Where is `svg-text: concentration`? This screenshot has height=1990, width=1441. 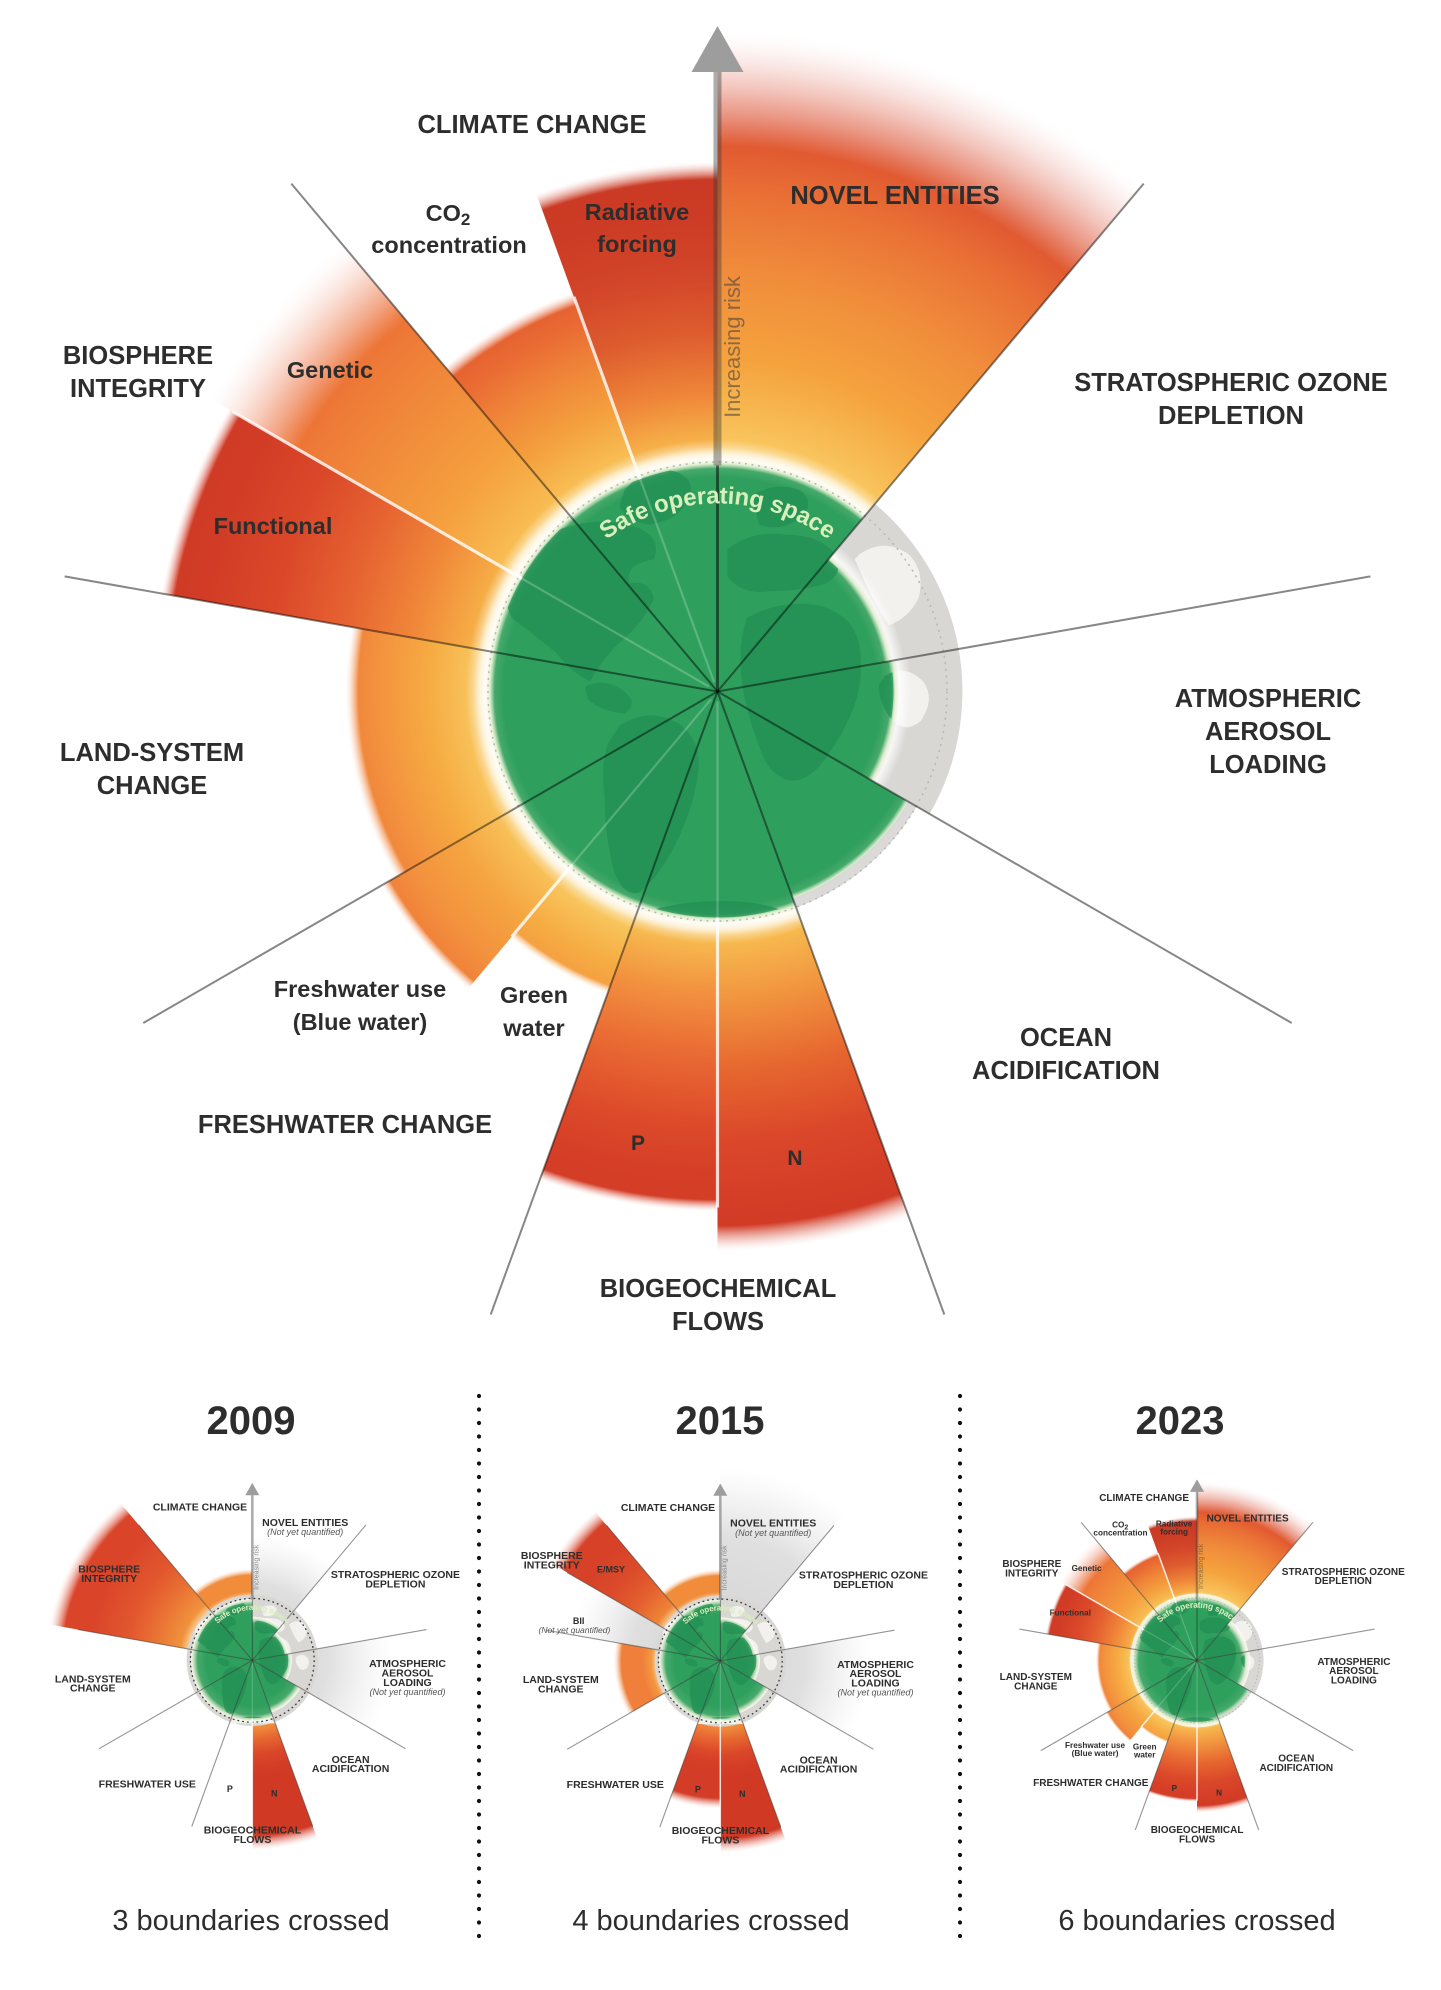
svg-text: concentration is located at coordinates (448, 245).